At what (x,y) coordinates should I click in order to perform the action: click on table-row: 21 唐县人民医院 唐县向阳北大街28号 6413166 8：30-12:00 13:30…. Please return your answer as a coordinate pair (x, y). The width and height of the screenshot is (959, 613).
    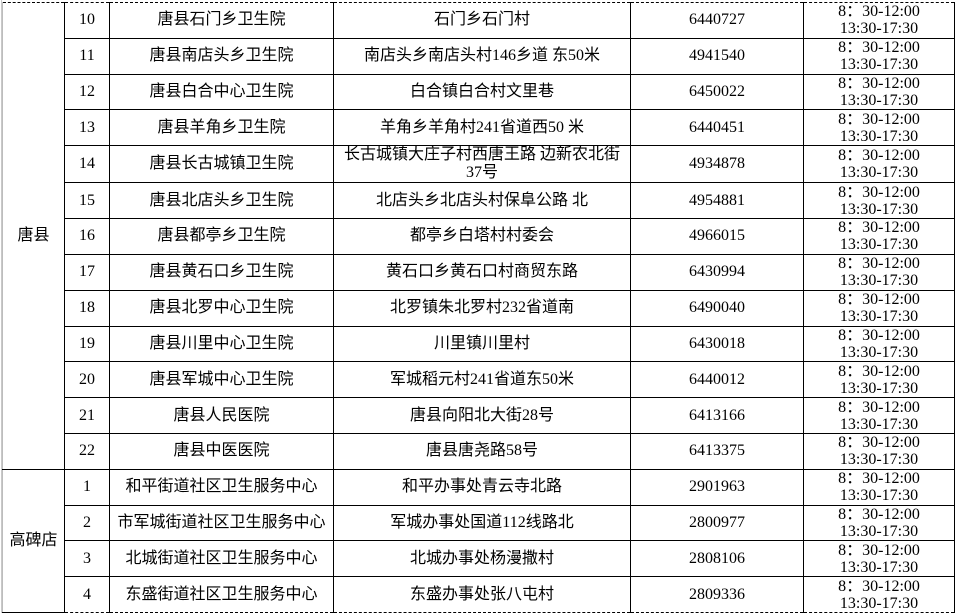
    Looking at the image, I should click on (479, 415).